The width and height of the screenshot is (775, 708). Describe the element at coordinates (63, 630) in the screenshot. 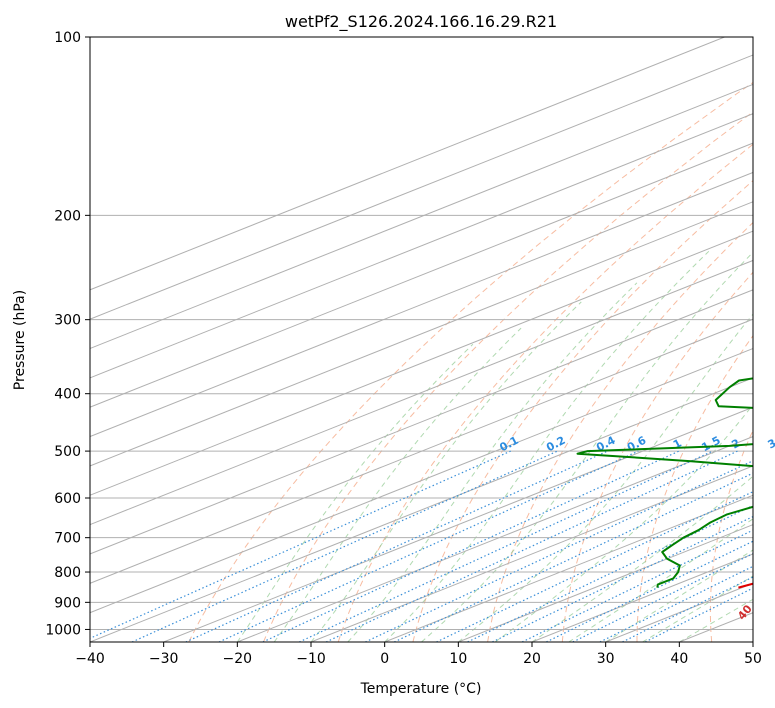

I see `y-tick-label: 1000` at that location.